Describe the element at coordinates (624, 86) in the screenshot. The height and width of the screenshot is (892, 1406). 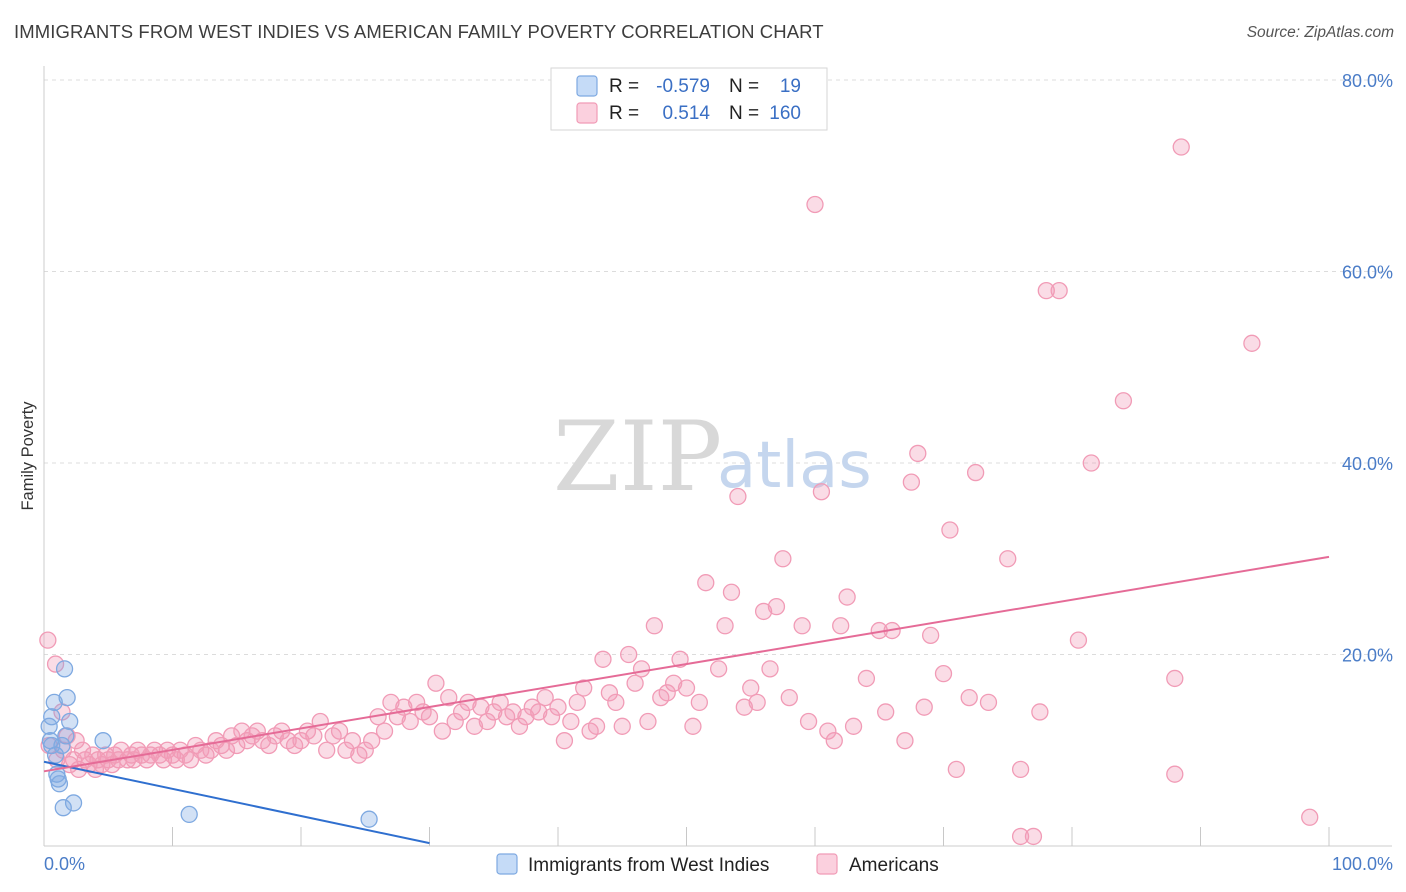
I see `legend-r-label-1: R =` at that location.